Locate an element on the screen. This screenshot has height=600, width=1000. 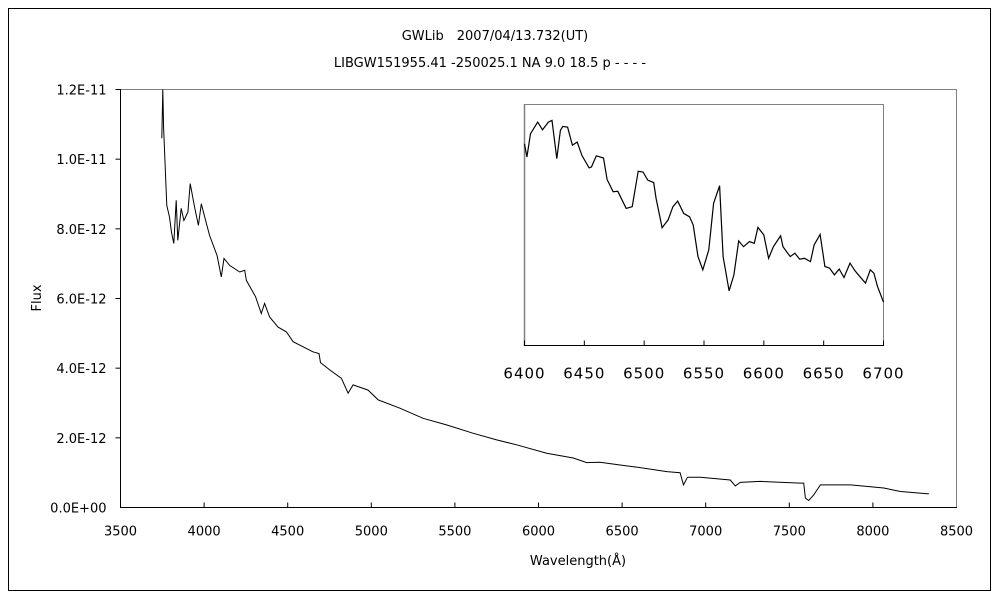
x-tick-label: 4500 is located at coordinates (287, 532).